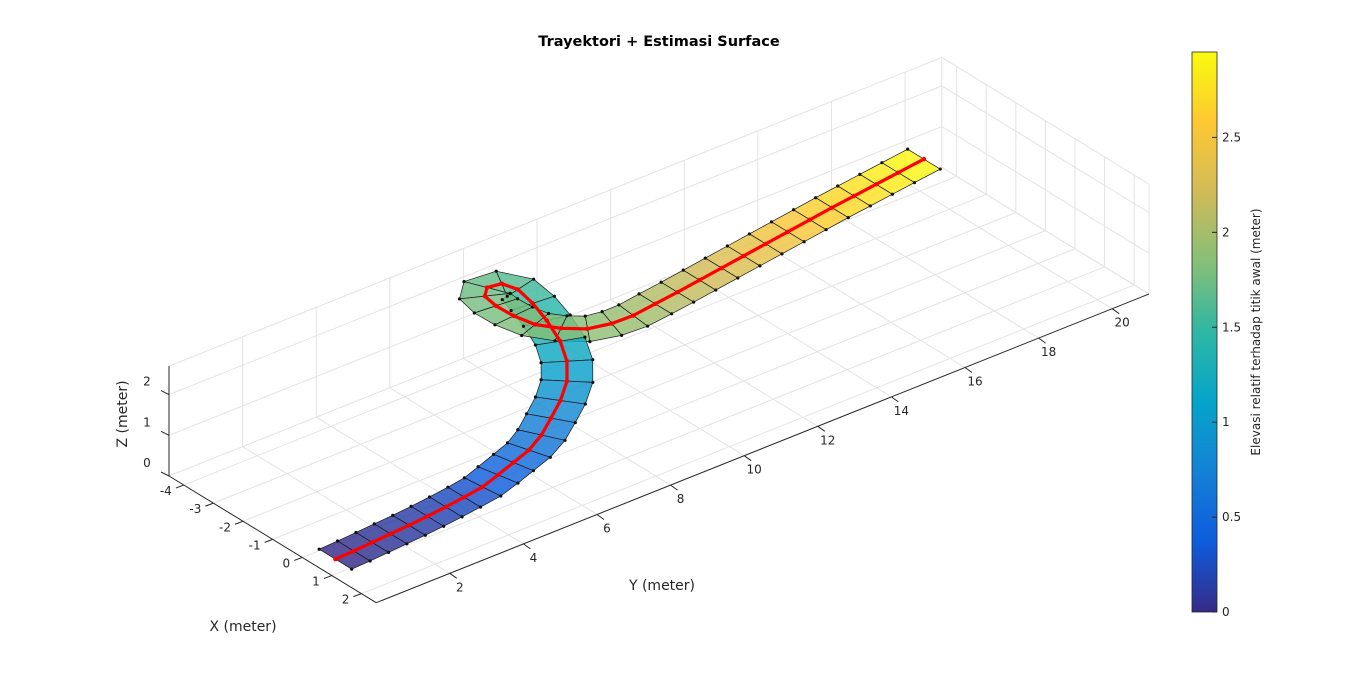  I want to click on x-tick-label: -2, so click(225, 527).